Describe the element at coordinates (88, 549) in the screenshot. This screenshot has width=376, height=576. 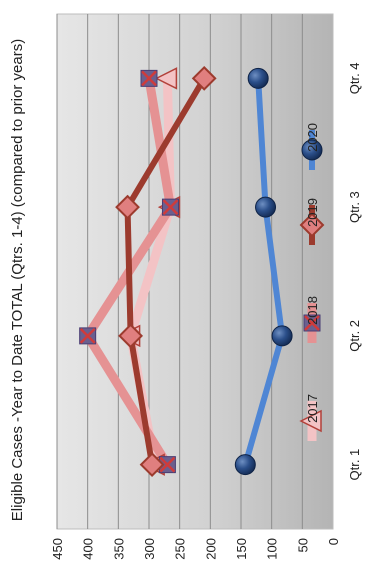
I see `value-tick-label: 400` at that location.